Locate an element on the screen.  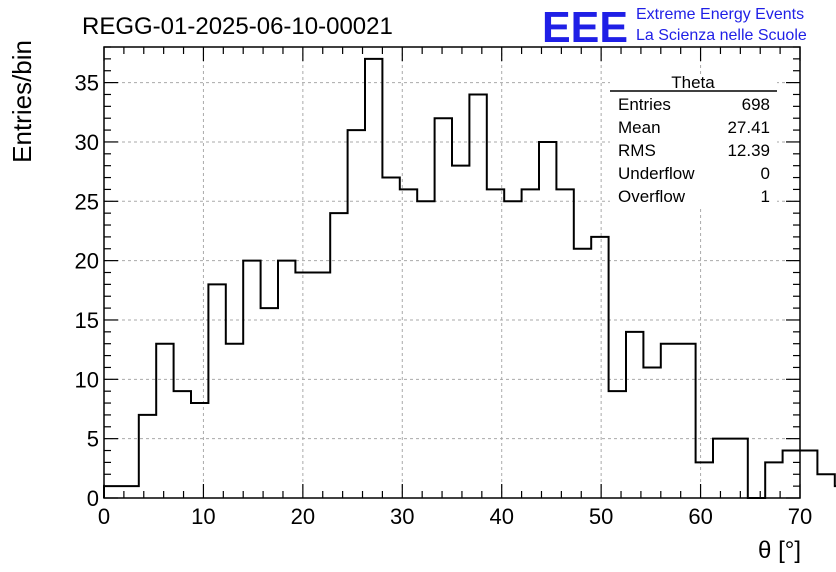
run-title: REGG-01-2025-06-10-00021 is located at coordinates (237, 26).